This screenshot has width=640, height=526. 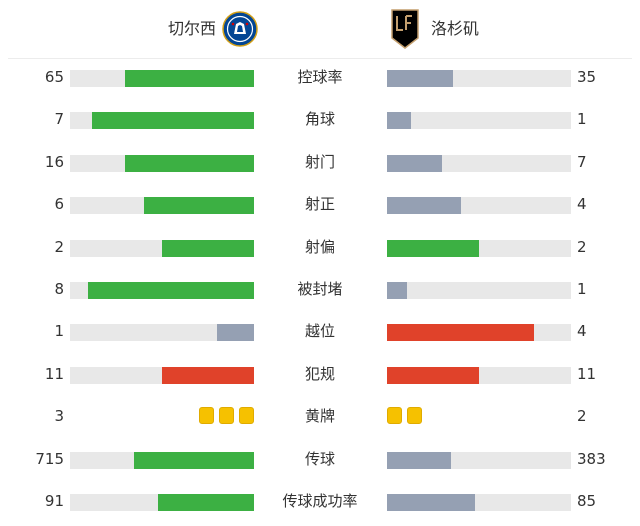 I want to click on home-stat-value: 715, so click(x=49, y=458).